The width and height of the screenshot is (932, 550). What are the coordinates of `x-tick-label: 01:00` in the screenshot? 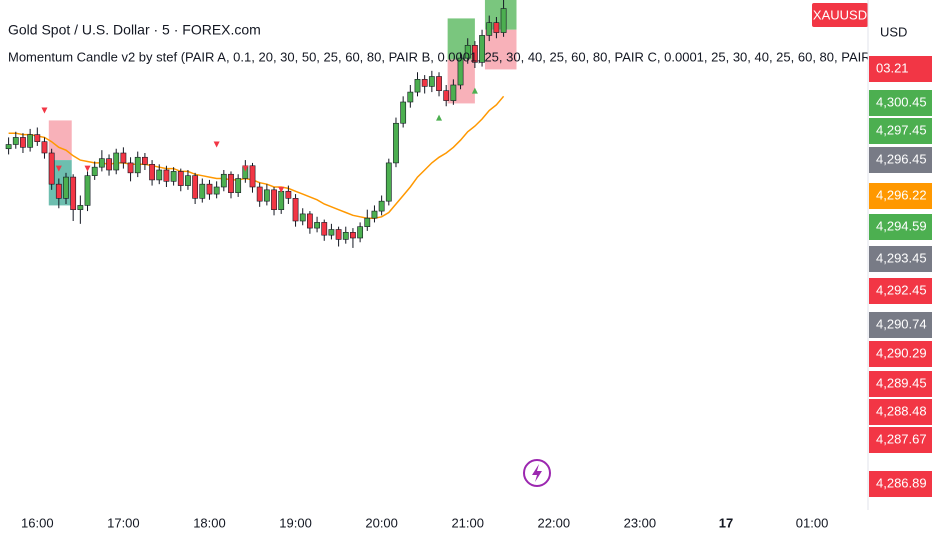 It's located at (812, 522).